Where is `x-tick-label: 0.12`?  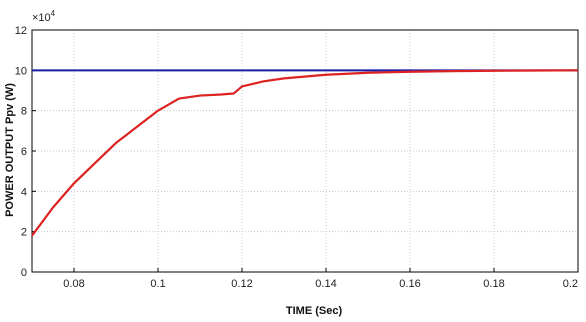
x-tick-label: 0.12 is located at coordinates (241, 284).